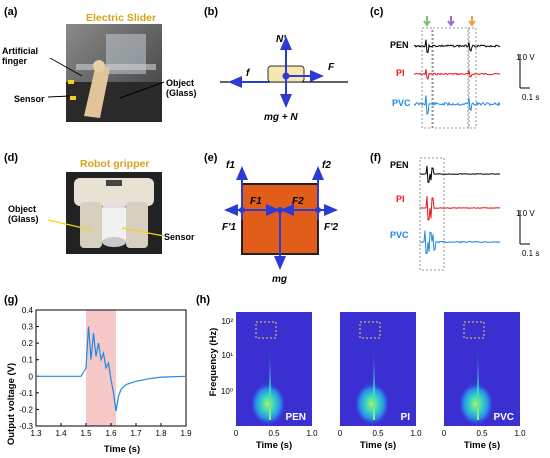  What do you see at coordinates (457, 105) in the screenshot?
I see `signal-trace-PVC` at bounding box center [457, 105].